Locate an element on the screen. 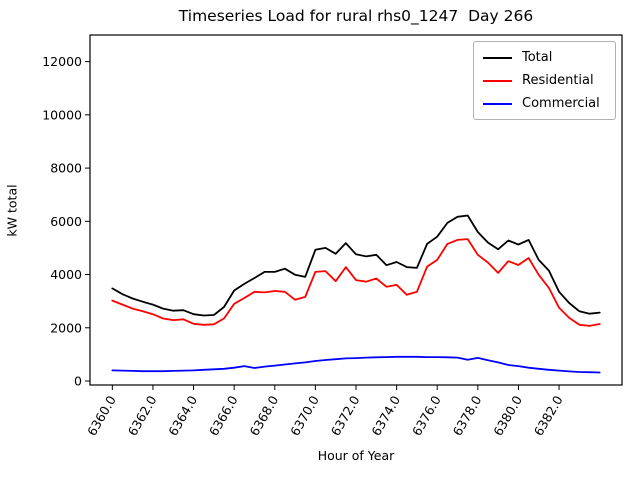 This screenshot has height=480, width=640. y-tick-label: 2000 is located at coordinates (66, 327).